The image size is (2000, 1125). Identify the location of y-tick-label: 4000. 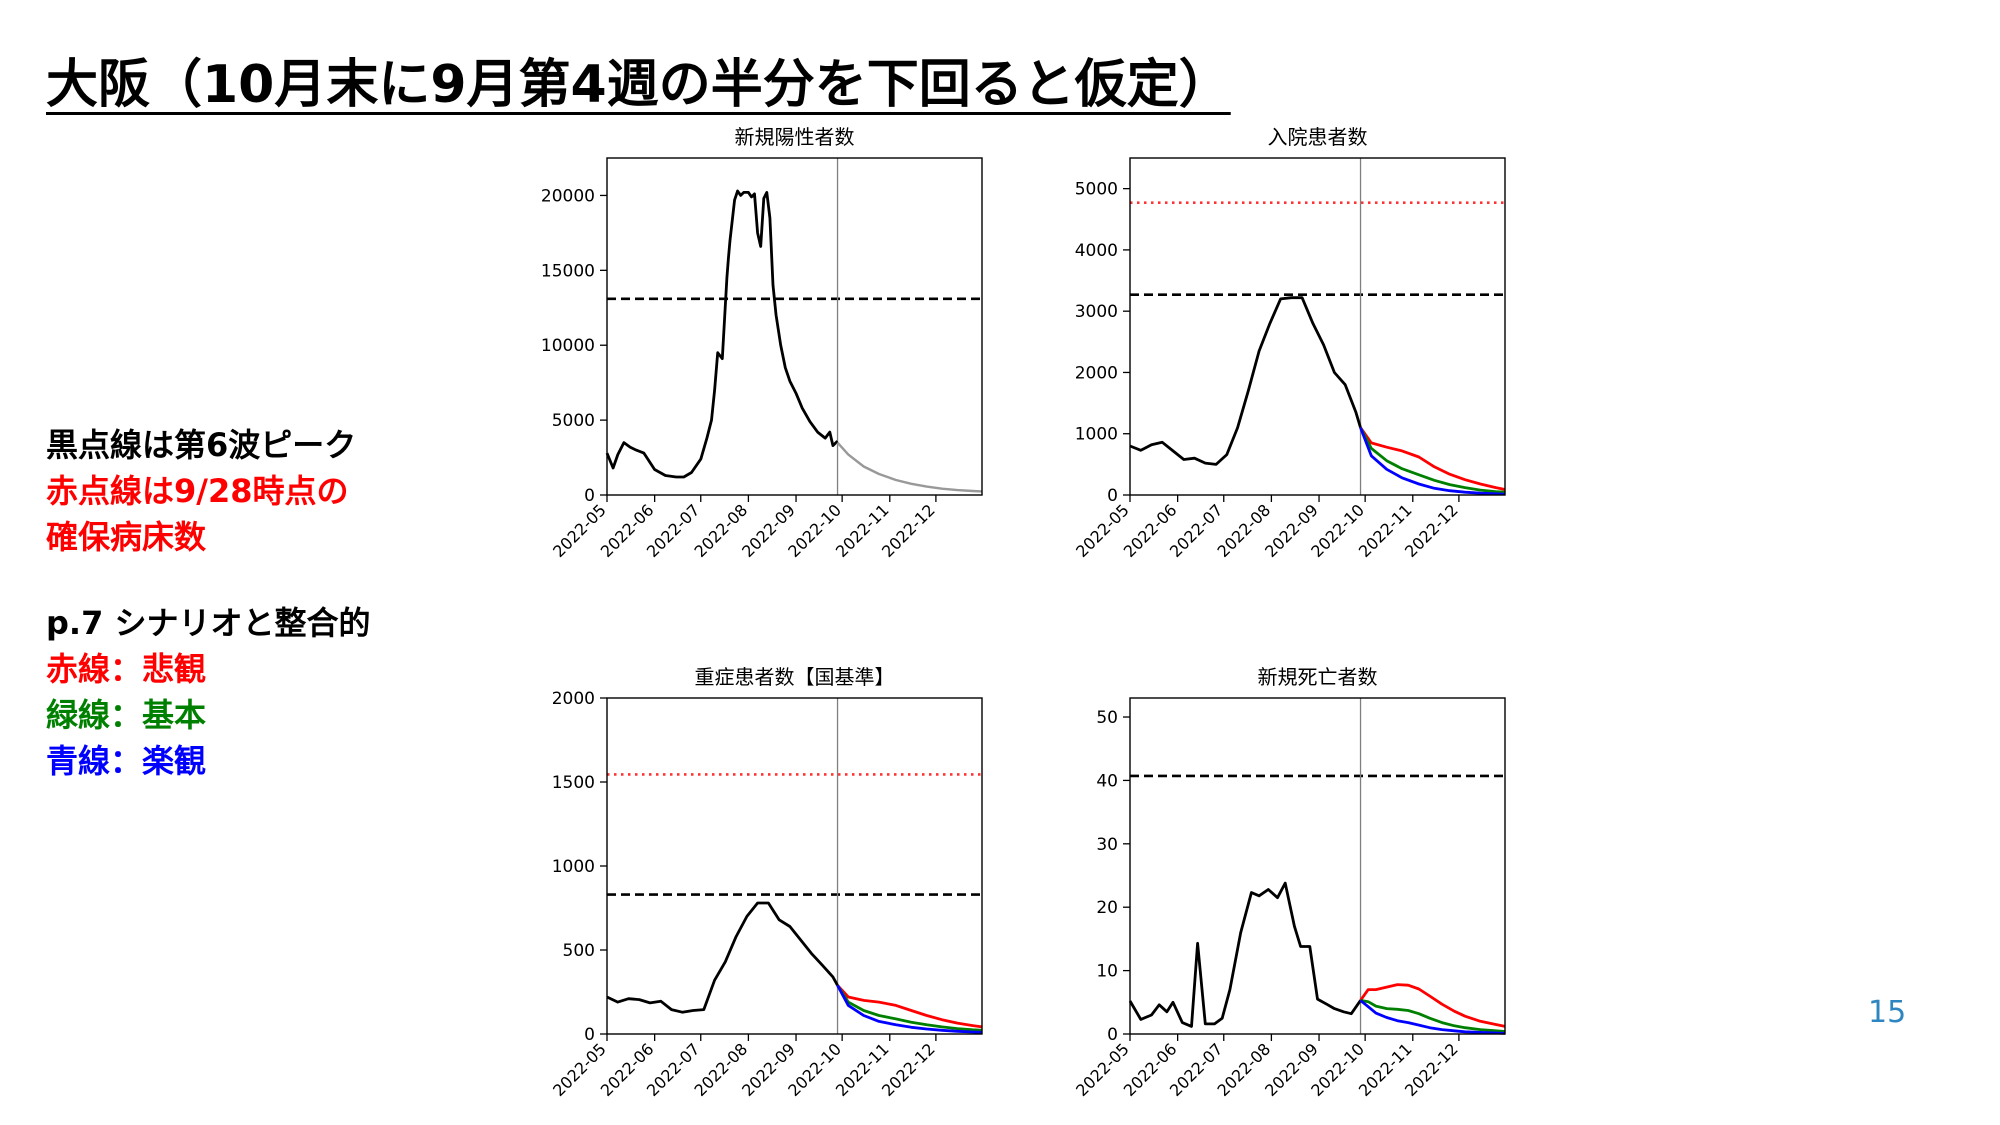
(1096, 251).